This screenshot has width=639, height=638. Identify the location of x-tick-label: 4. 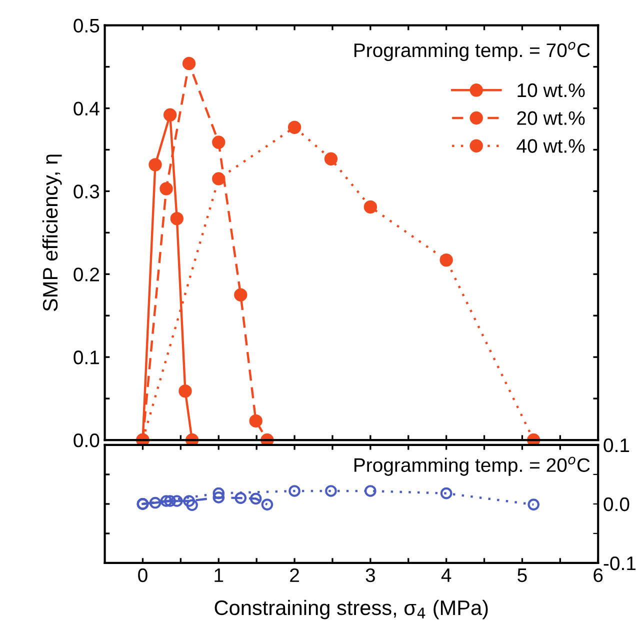
(446, 575).